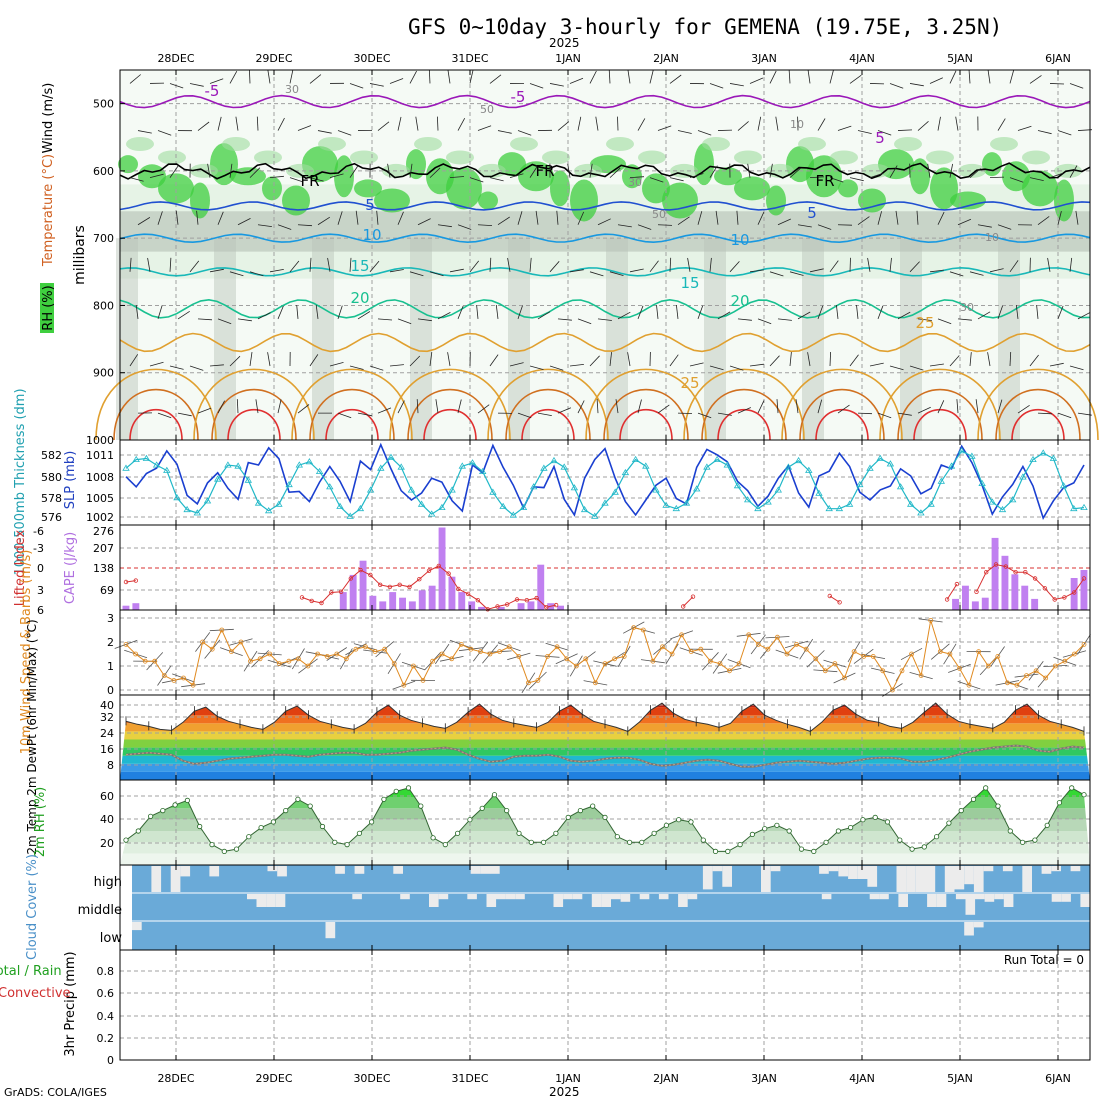 The height and width of the screenshot is (1100, 1100). What do you see at coordinates (371, 235) in the screenshot?
I see `contour-label: 10` at bounding box center [371, 235].